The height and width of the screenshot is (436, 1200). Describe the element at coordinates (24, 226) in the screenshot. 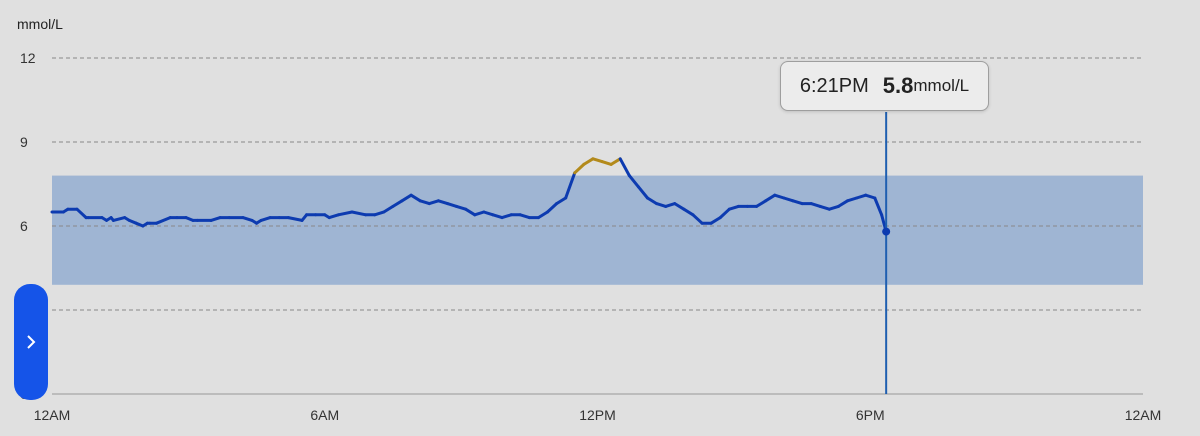

I see `y-tick-label-6: 6` at that location.